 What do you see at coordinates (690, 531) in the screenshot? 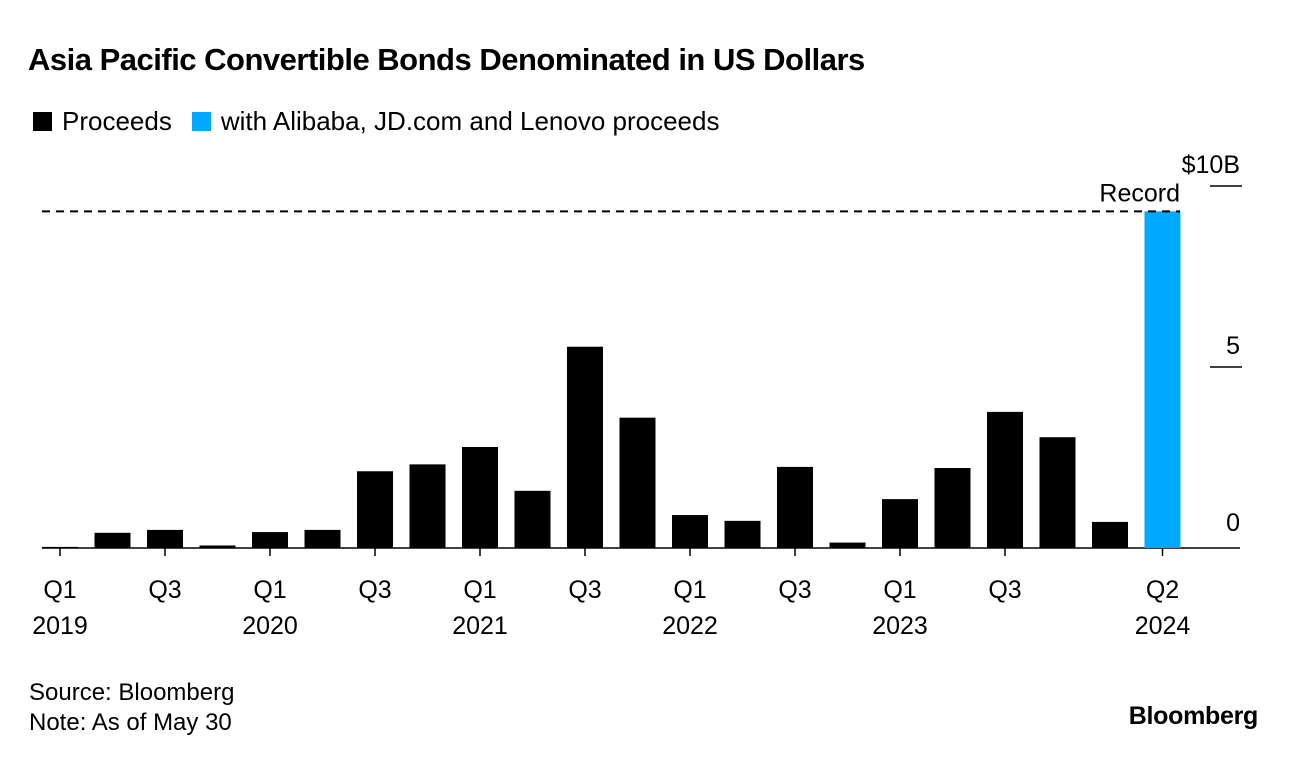
I see `bar-q1-2022` at bounding box center [690, 531].